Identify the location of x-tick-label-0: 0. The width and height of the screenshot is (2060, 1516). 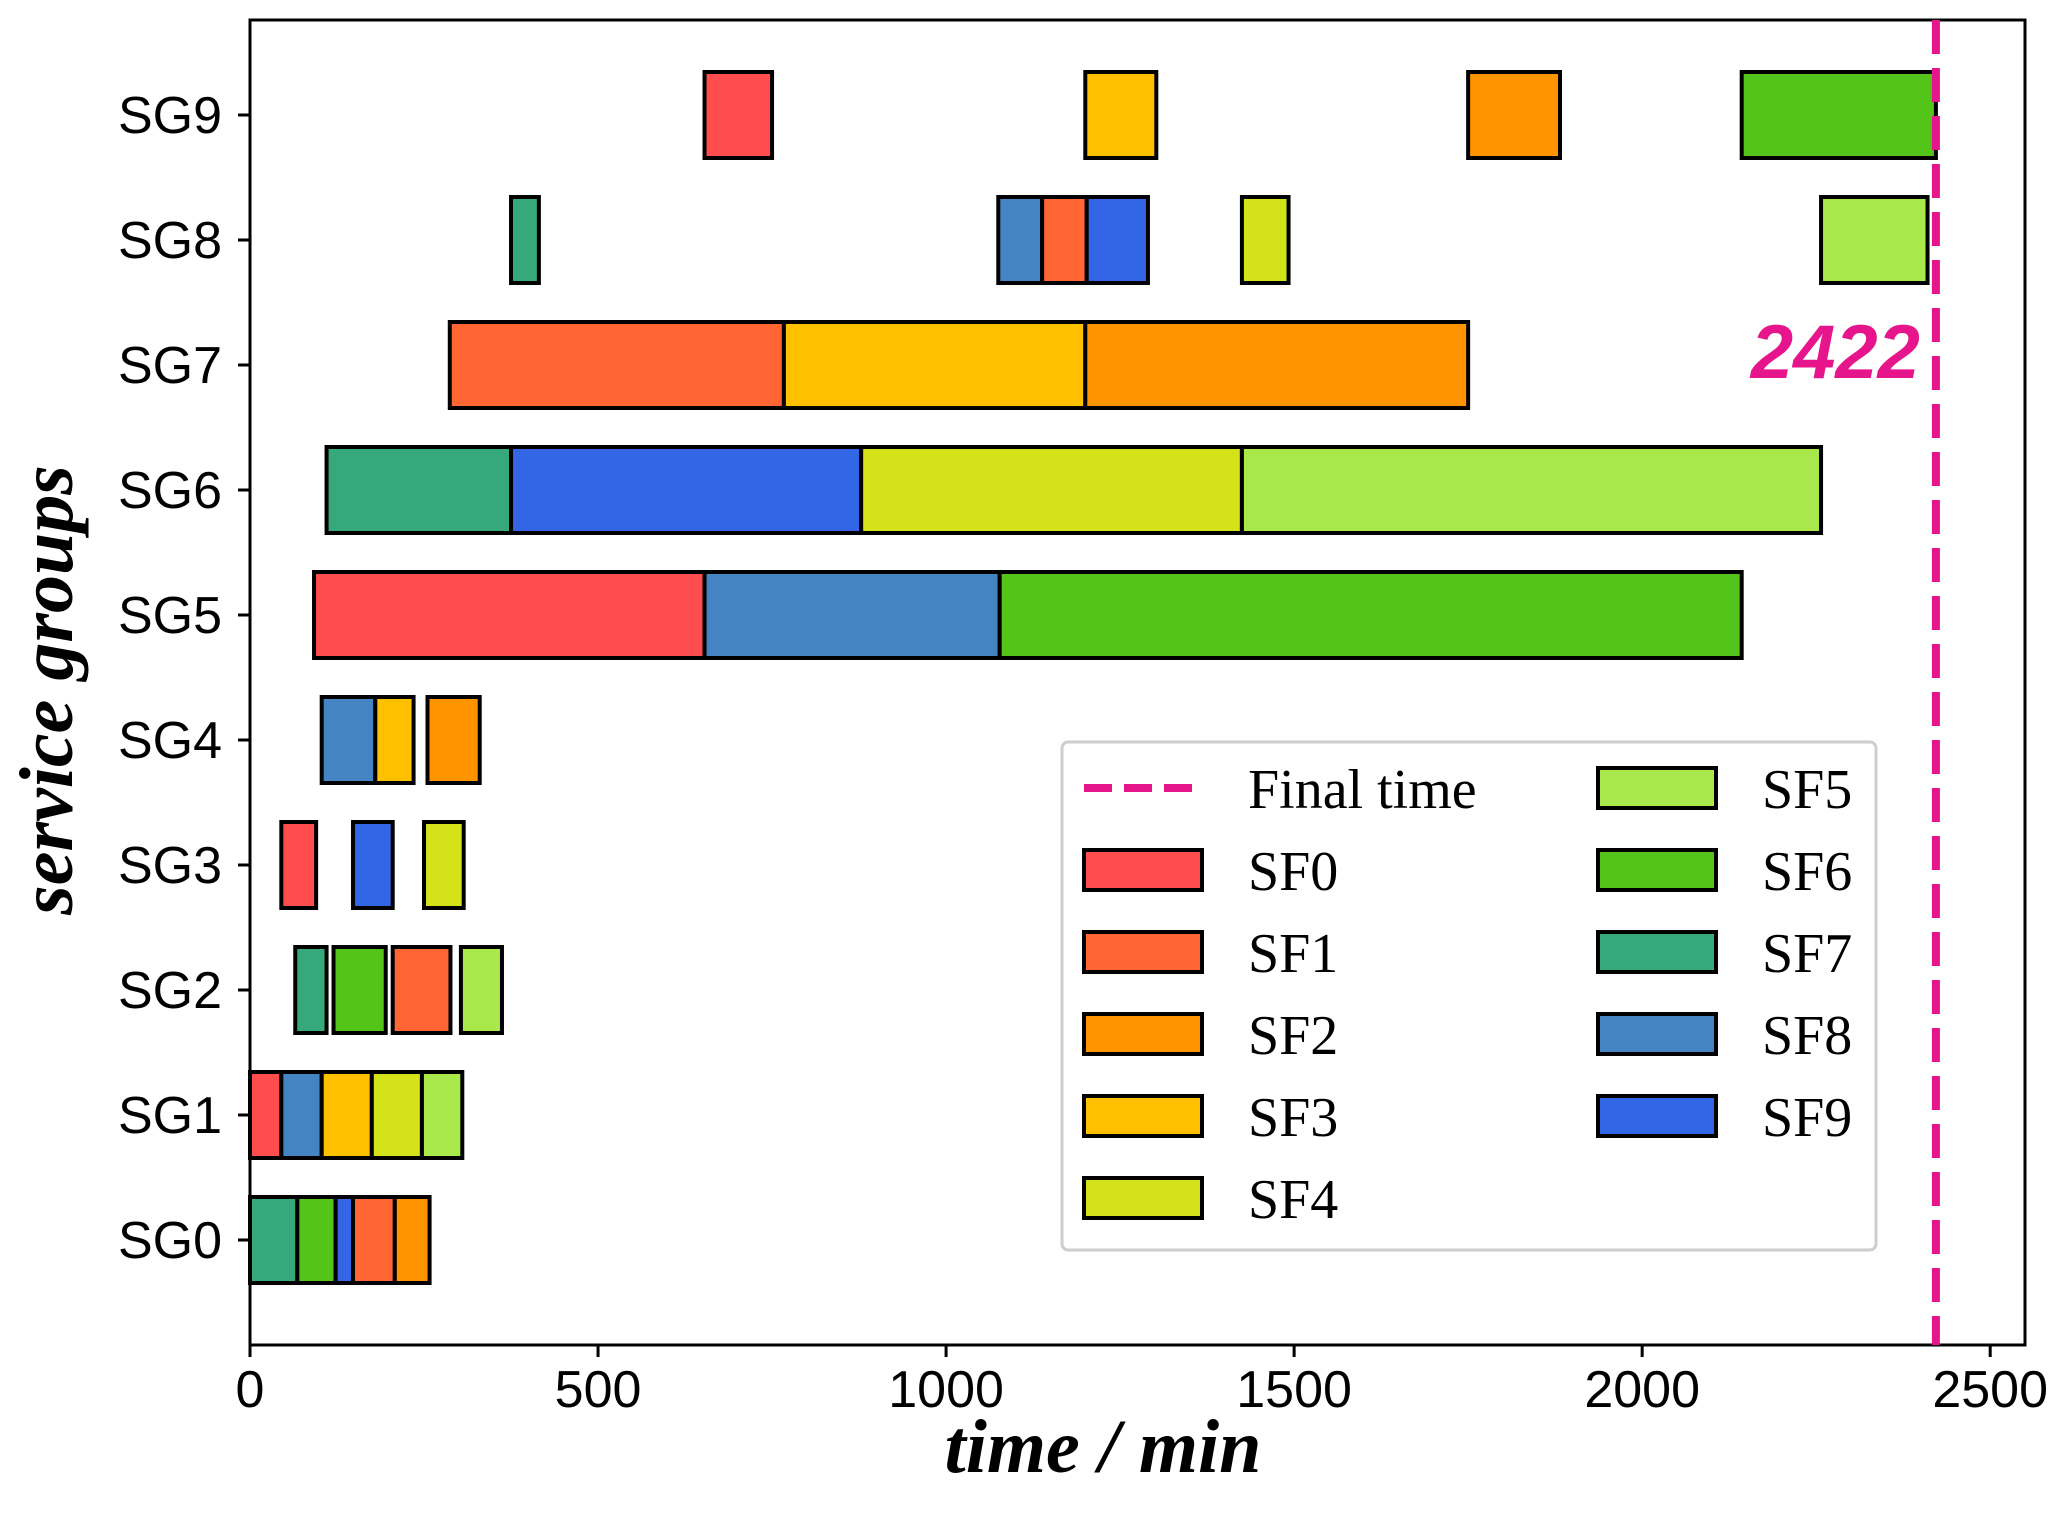
(250, 1390).